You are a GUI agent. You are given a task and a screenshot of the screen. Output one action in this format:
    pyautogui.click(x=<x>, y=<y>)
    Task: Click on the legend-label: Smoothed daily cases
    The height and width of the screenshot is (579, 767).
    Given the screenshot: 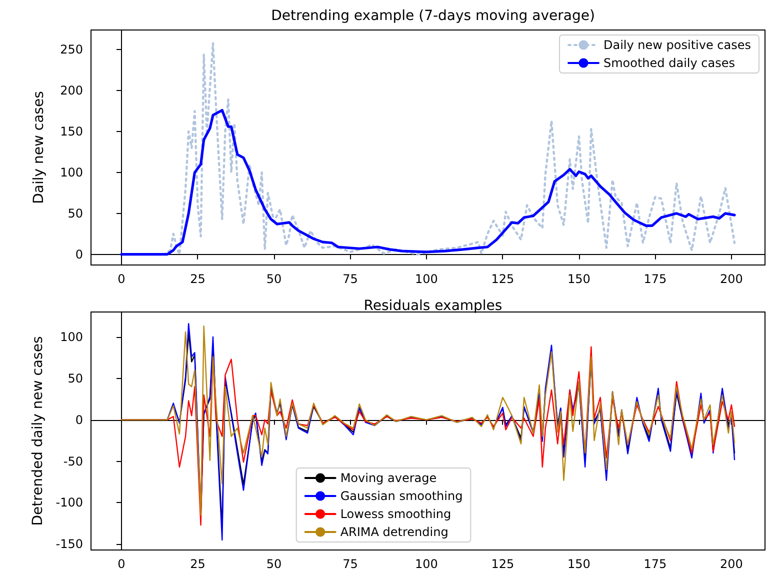 What is the action you would take?
    pyautogui.click(x=669, y=63)
    